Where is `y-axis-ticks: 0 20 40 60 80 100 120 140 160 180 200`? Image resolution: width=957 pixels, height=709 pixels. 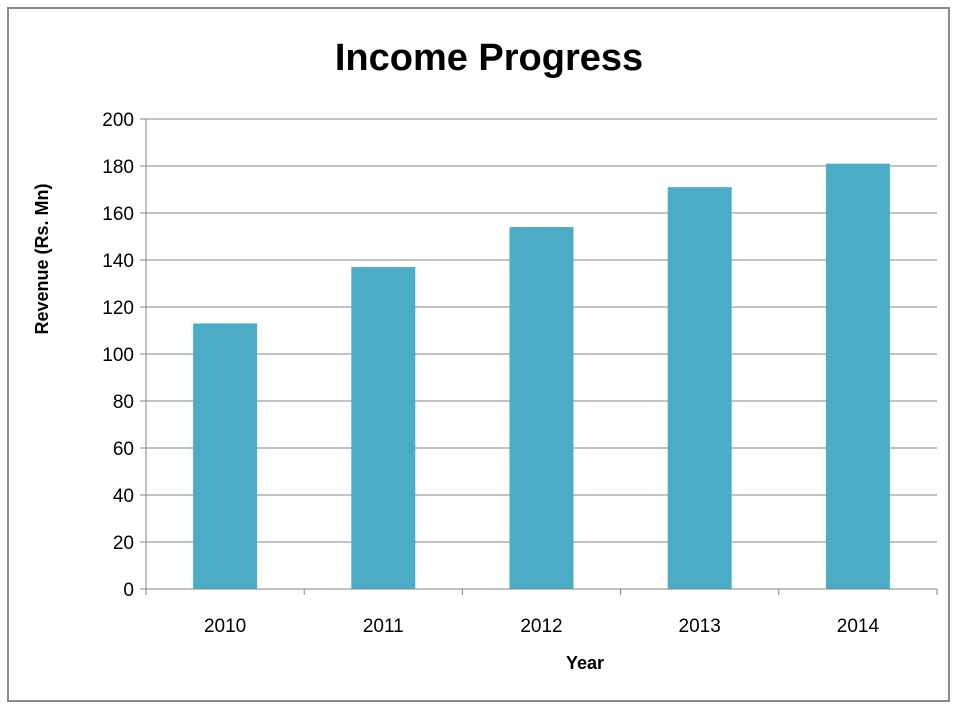
y-axis-ticks: 0 20 40 60 80 100 120 140 160 180 200 is located at coordinates (124, 355).